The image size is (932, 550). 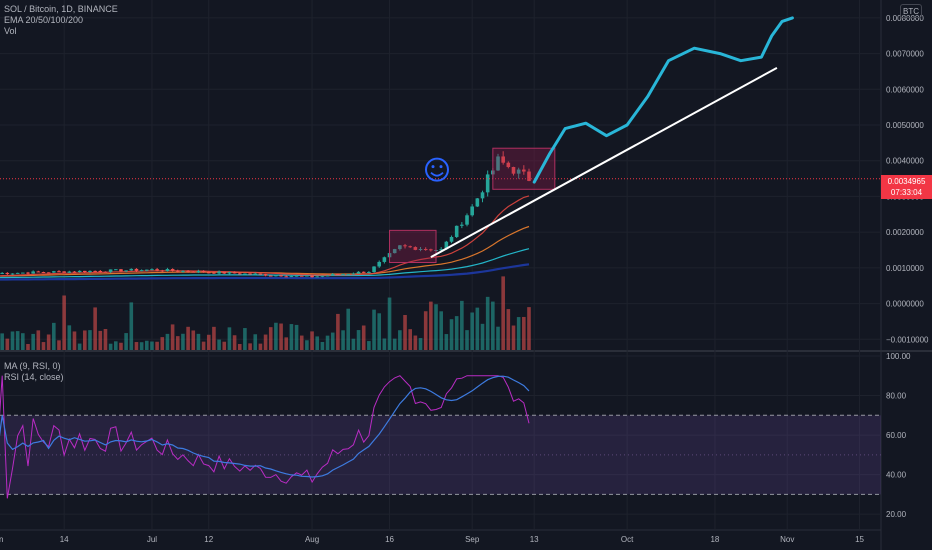 What do you see at coordinates (265, 313) in the screenshot?
I see `volume-bars` at bounding box center [265, 313].